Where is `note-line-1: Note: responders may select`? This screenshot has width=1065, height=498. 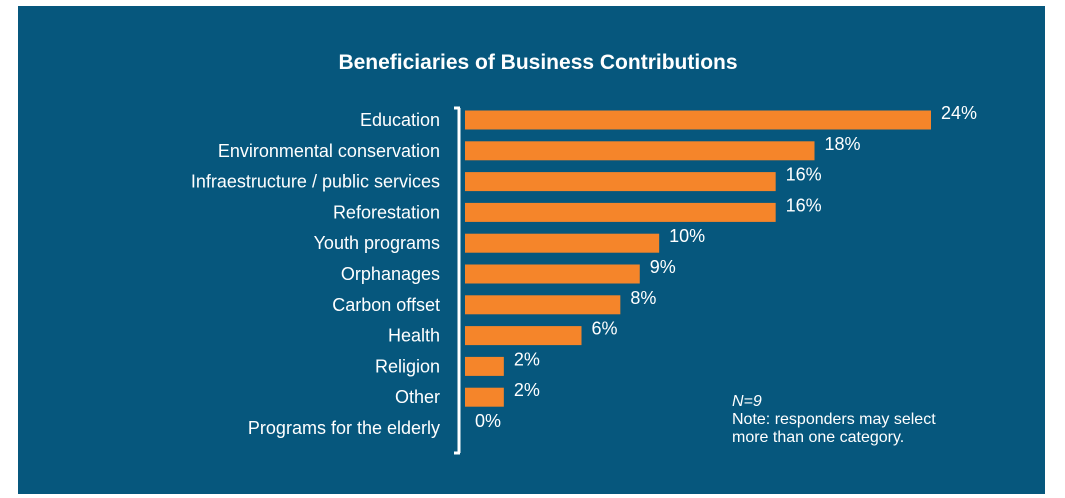 note-line-1: Note: responders may select is located at coordinates (834, 419).